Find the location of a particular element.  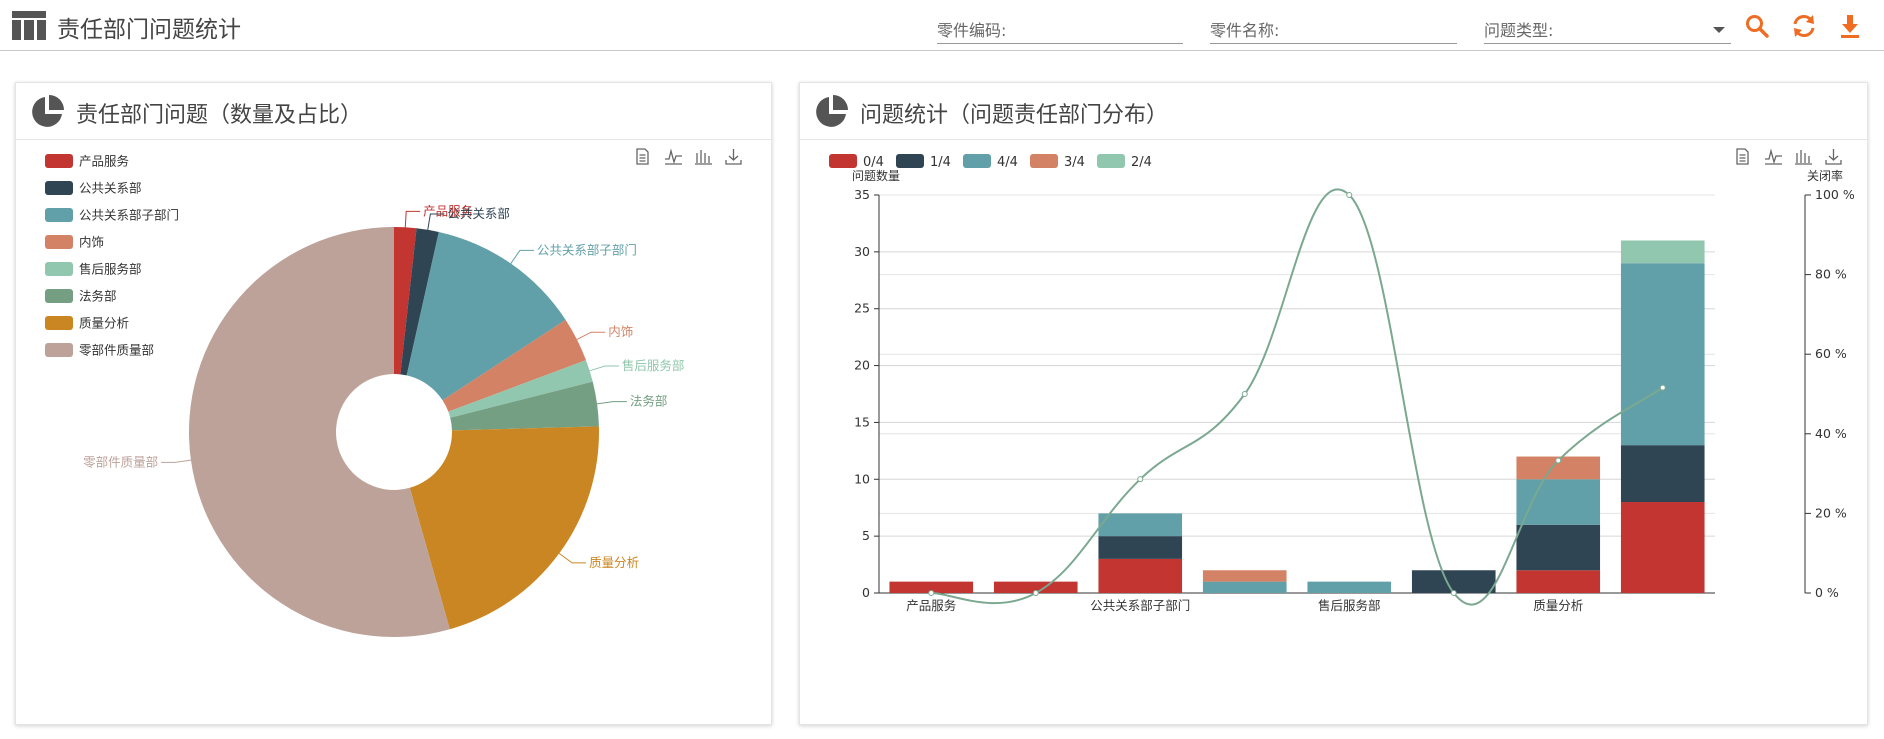

legend-label: 1/4 is located at coordinates (940, 162).